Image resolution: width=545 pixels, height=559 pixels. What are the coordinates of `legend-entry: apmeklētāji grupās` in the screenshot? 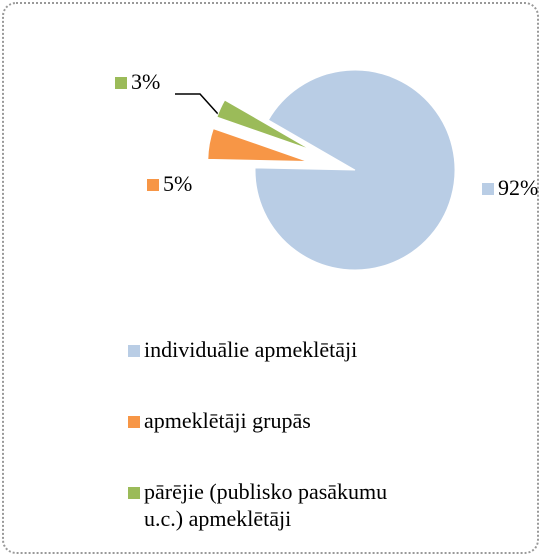 It's located at (278, 420).